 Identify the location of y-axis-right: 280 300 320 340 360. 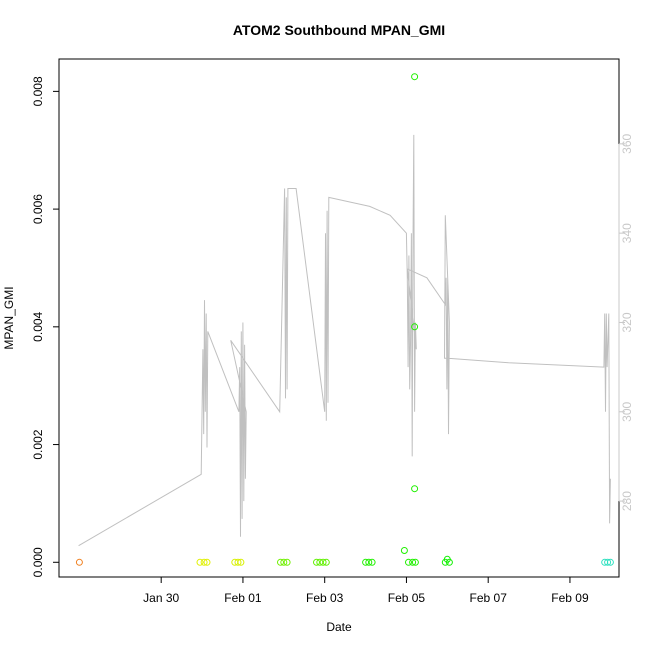
(626, 322).